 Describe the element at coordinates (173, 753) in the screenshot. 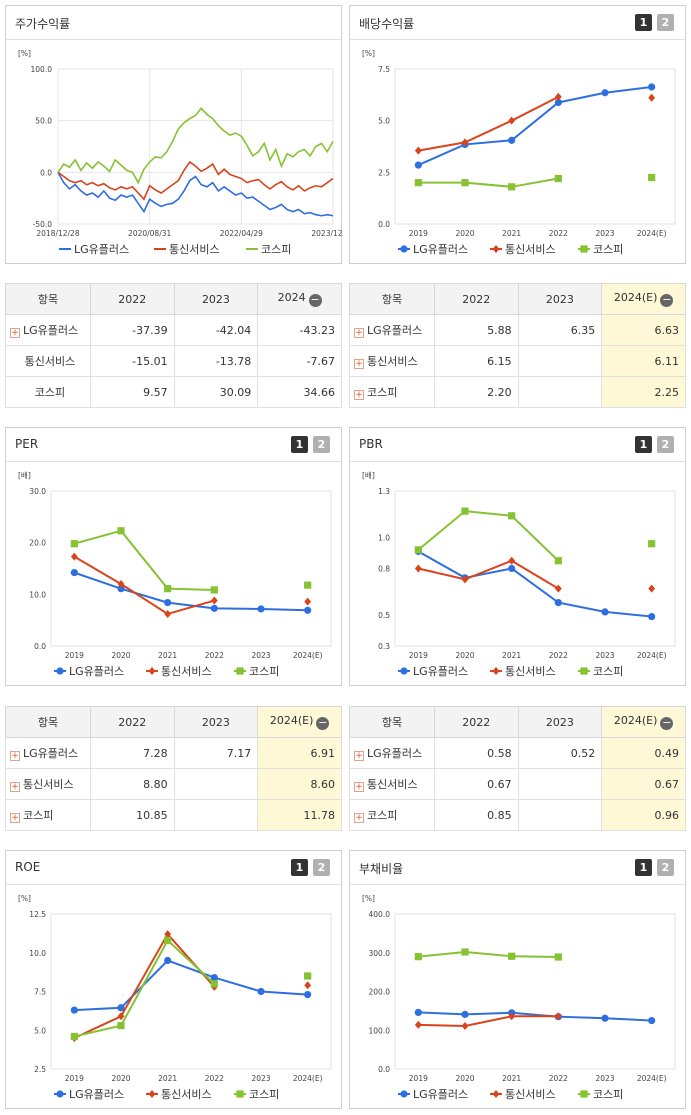

I see `table-row: + LG유플러스 7.28 7.17 6.91` at that location.